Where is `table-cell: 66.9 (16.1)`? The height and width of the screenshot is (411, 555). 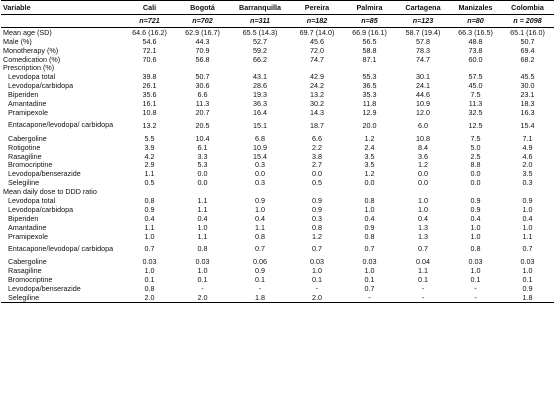 table-cell: 66.9 (16.1) is located at coordinates (369, 32).